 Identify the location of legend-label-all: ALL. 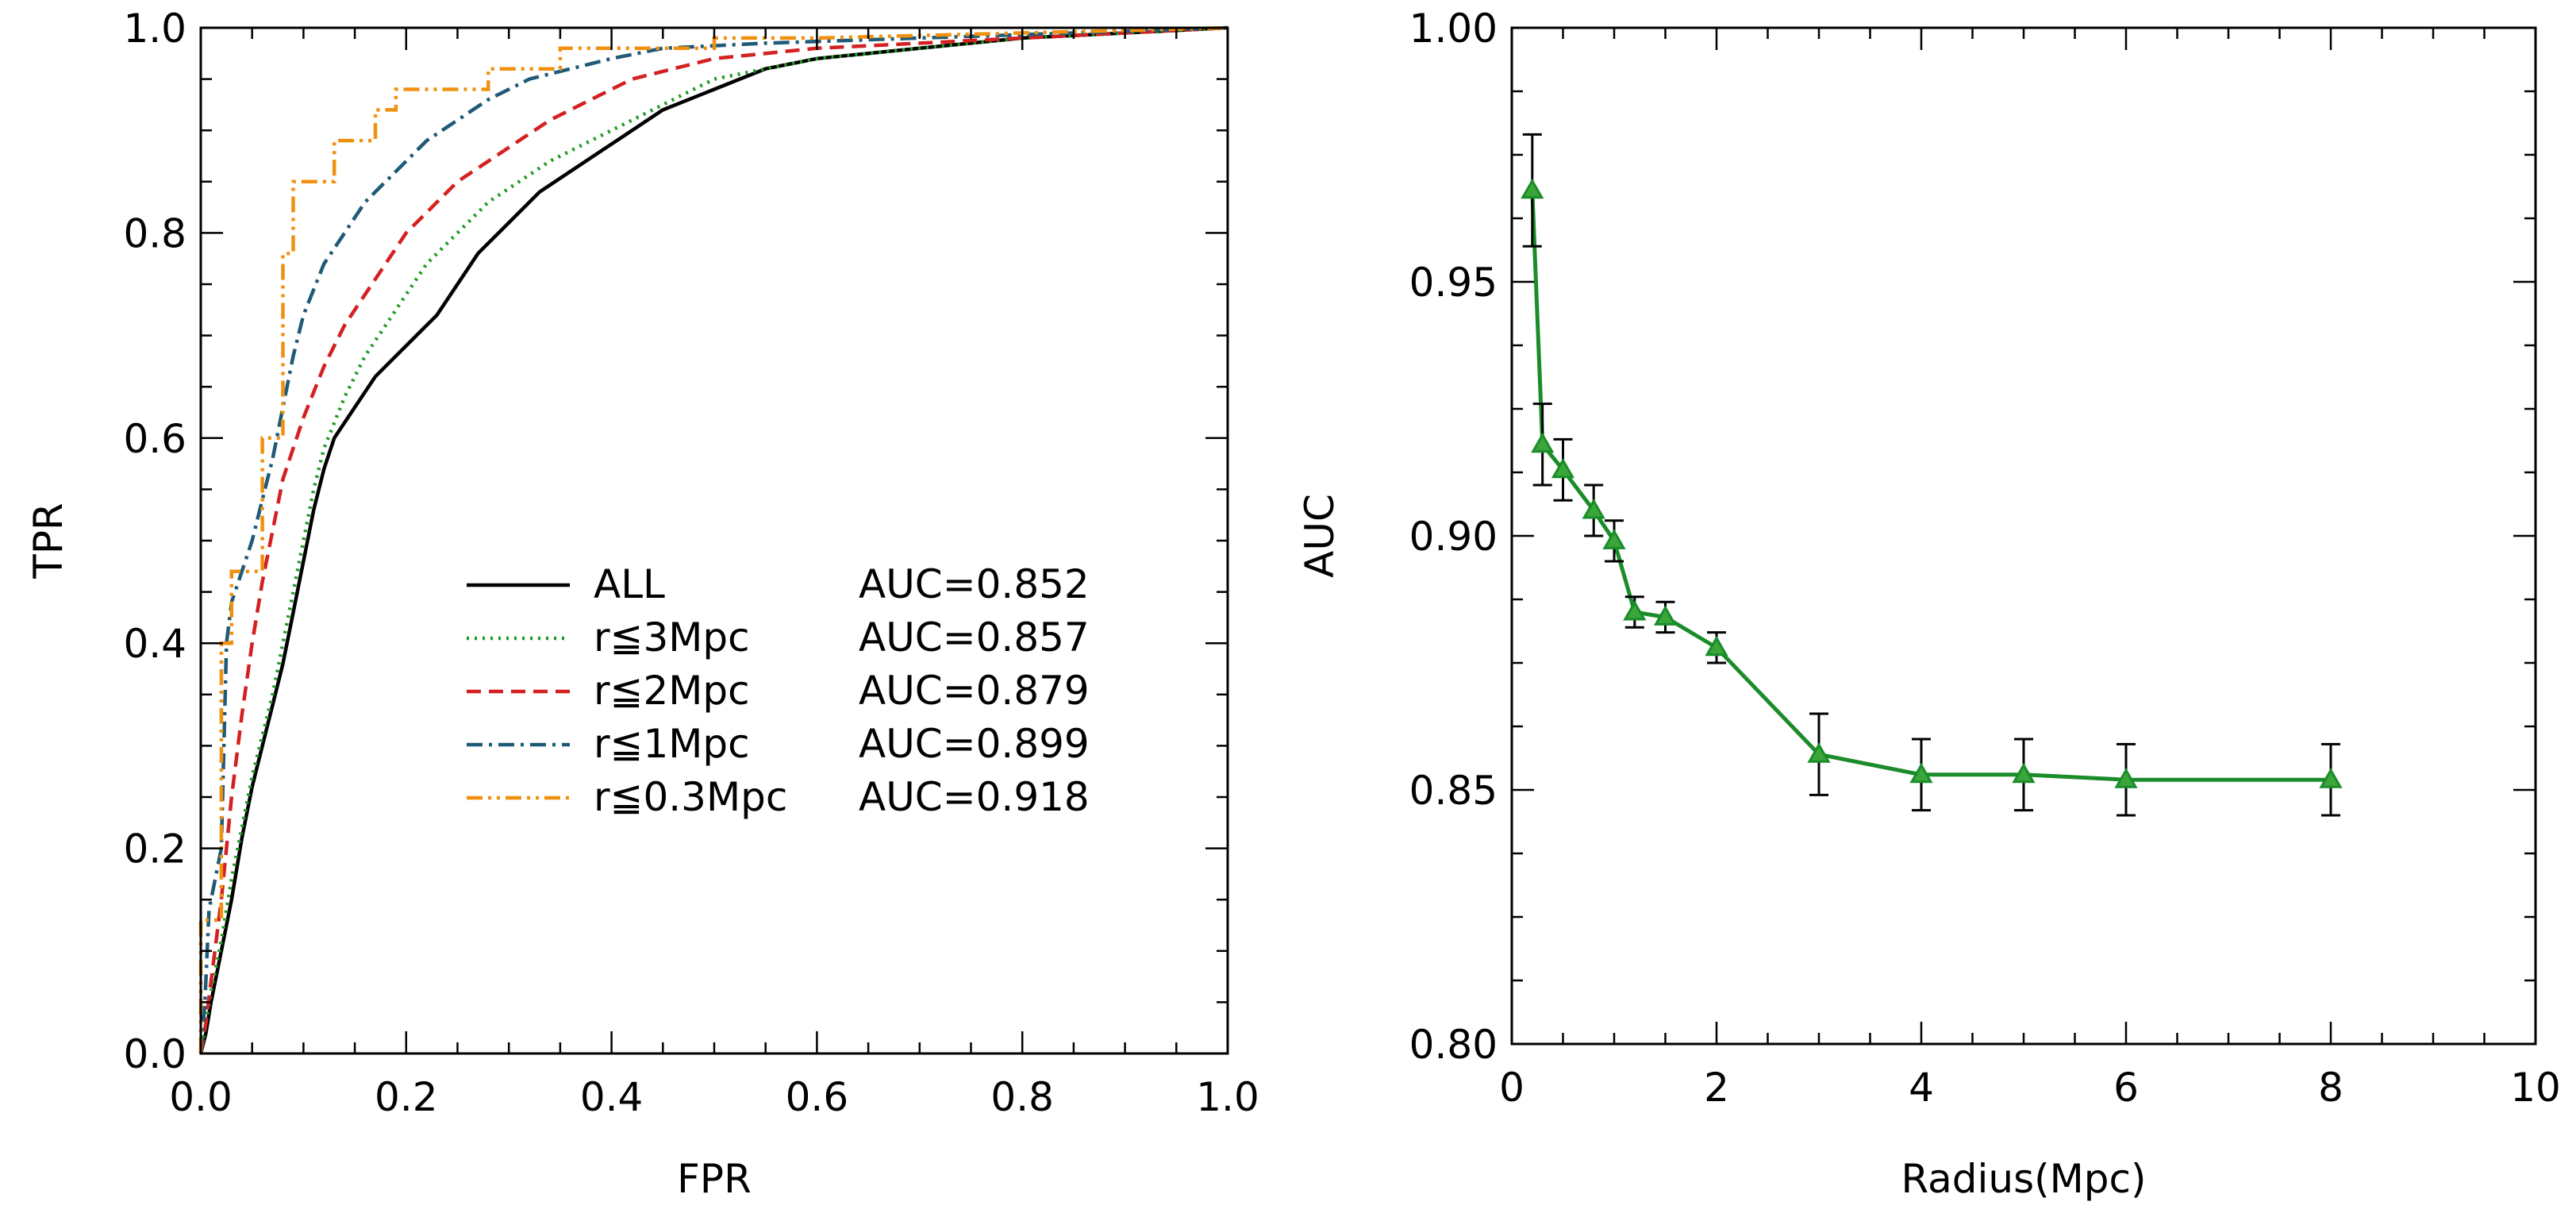
(629, 584).